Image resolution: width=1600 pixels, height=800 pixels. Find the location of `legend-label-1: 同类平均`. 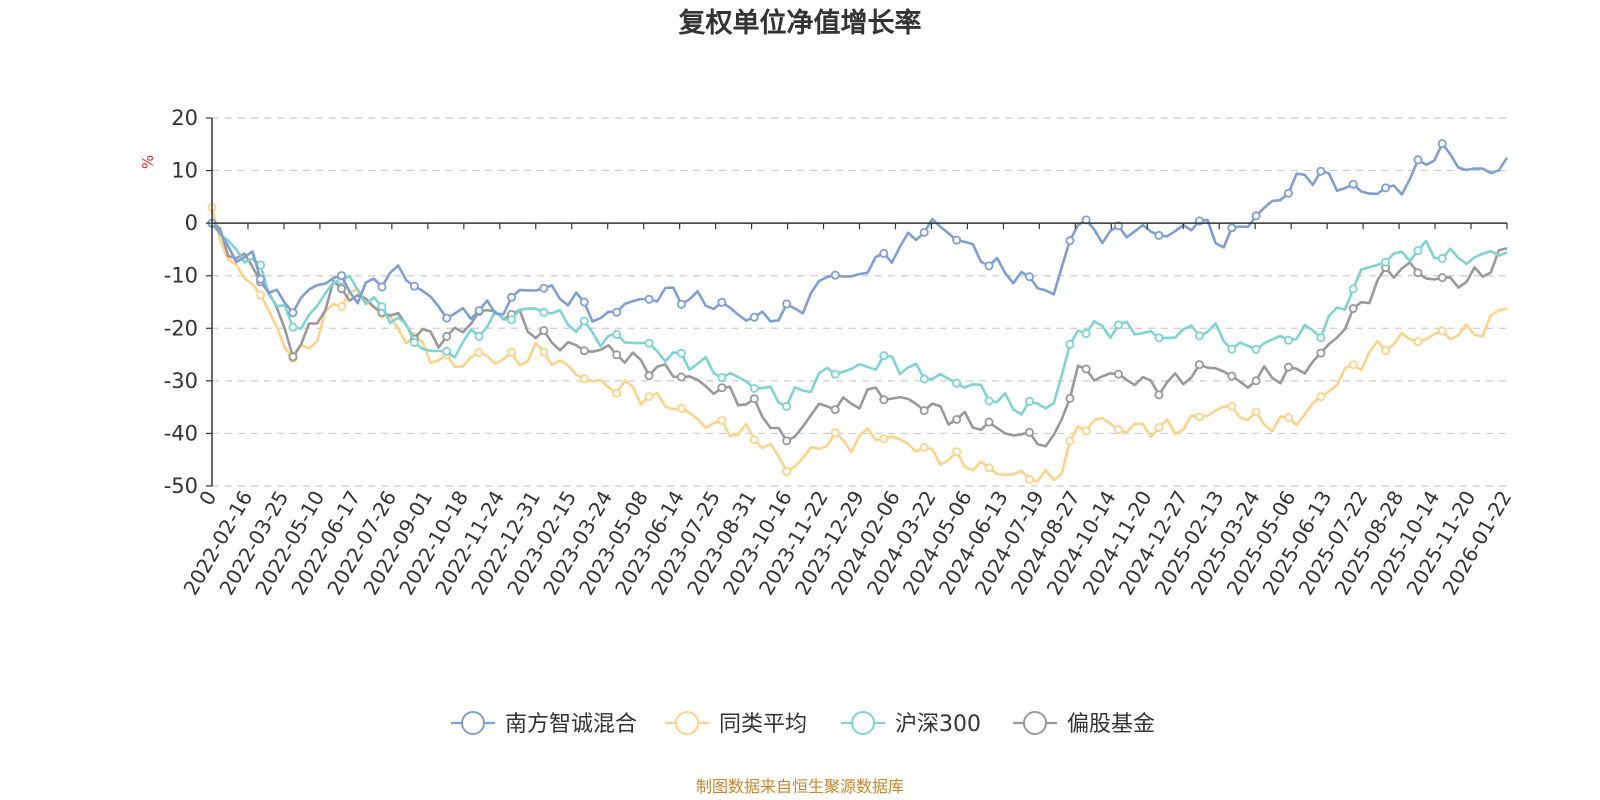

legend-label-1: 同类平均 is located at coordinates (763, 724).